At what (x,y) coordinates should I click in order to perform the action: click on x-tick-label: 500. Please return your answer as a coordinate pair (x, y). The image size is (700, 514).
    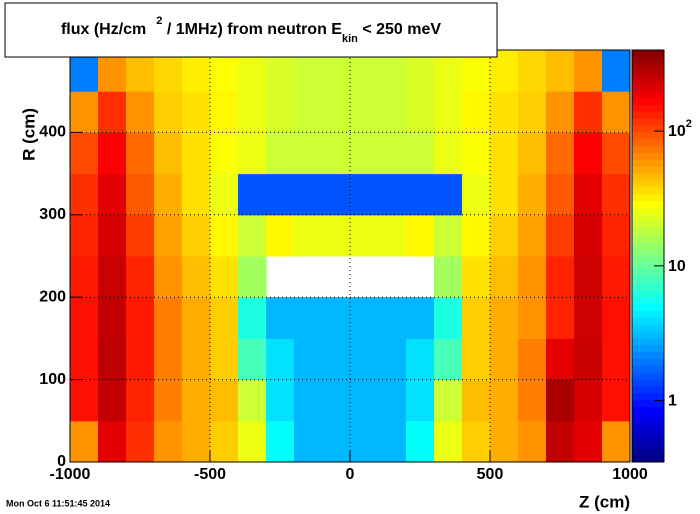
    Looking at the image, I should click on (490, 474).